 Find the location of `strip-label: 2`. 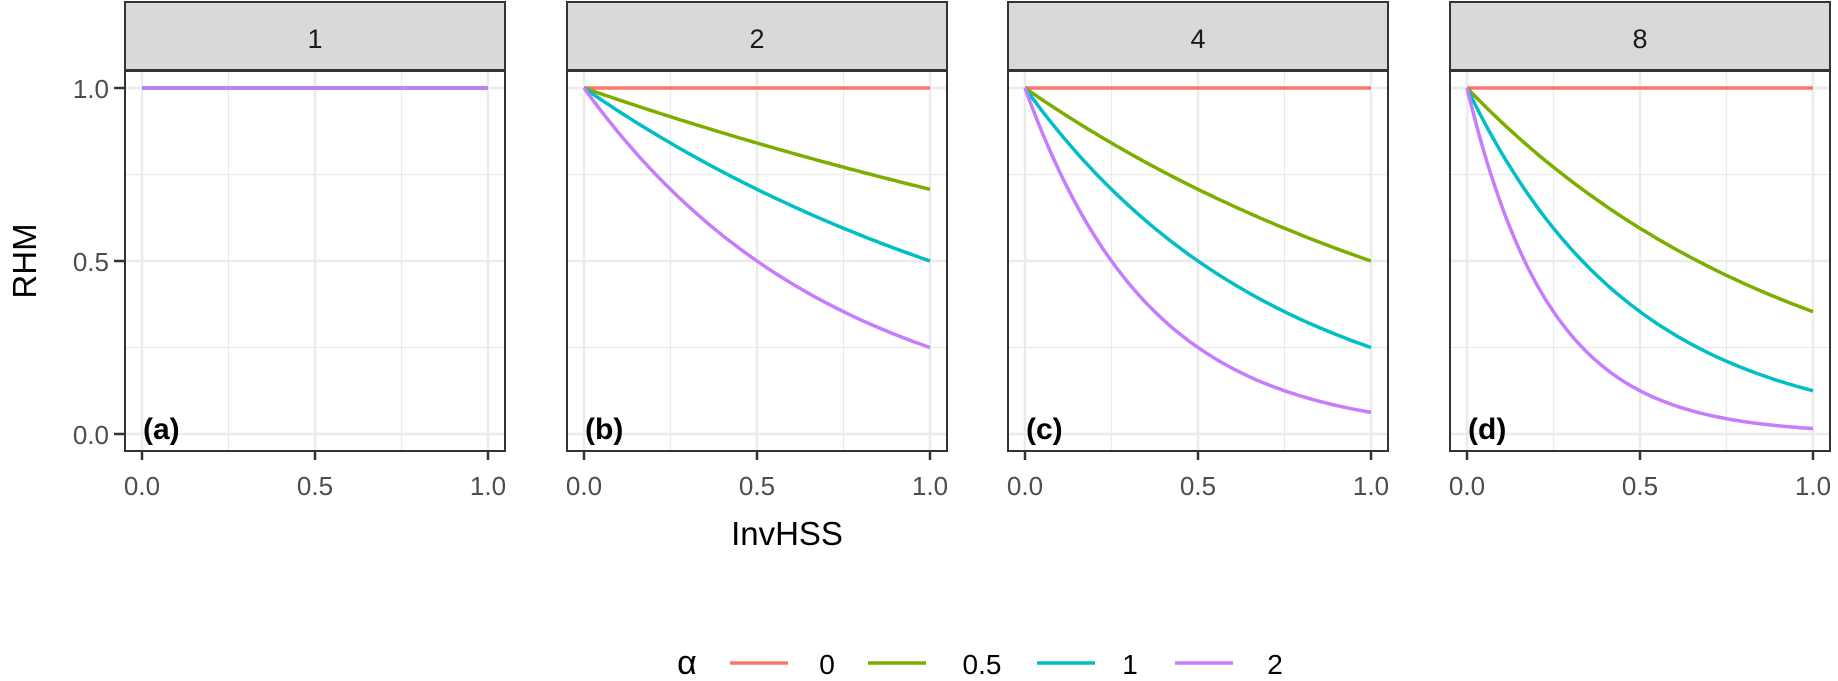

strip-label: 2 is located at coordinates (756, 39).